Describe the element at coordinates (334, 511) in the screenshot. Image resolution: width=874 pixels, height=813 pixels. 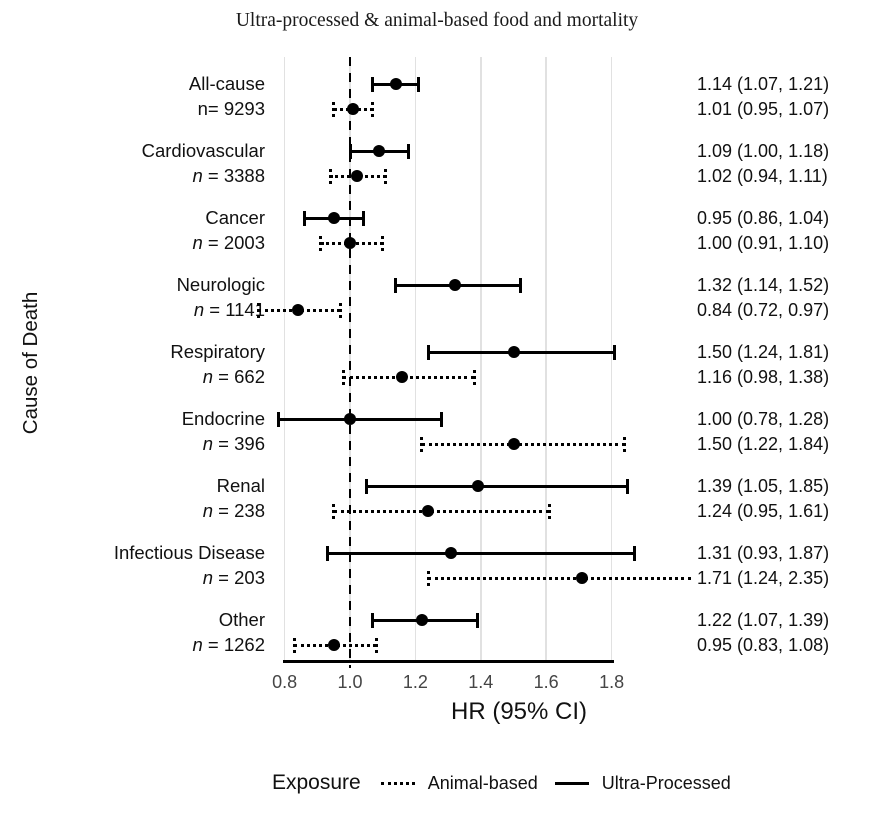
I see `renal-animal-based-ci-low-cap` at that location.